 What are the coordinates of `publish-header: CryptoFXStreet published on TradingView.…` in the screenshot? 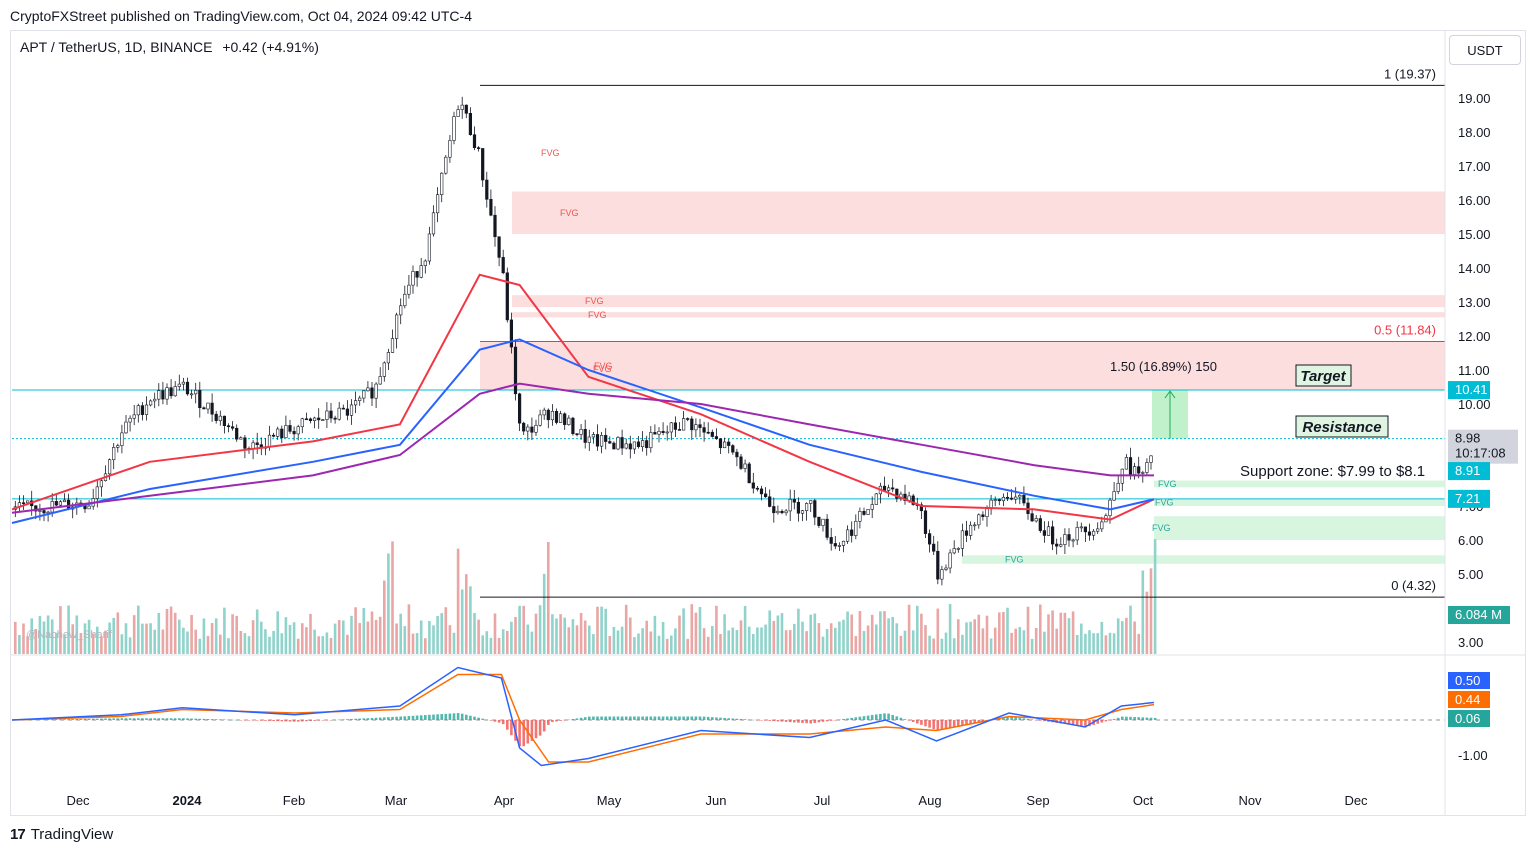 It's located at (241, 16).